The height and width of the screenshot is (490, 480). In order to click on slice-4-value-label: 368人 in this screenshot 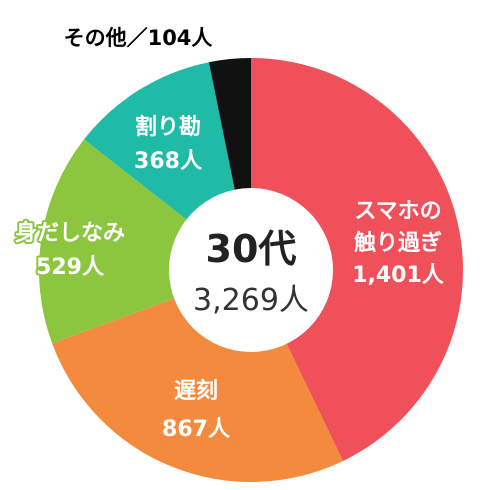, I will do `click(168, 161)`.